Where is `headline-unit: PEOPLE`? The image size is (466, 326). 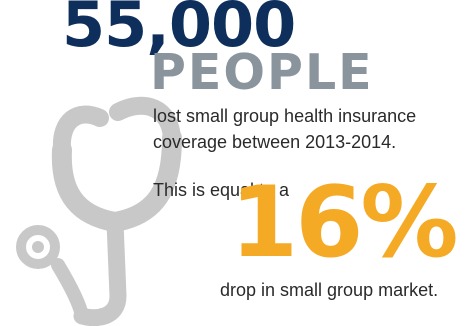
headline-unit: PEOPLE is located at coordinates (262, 72).